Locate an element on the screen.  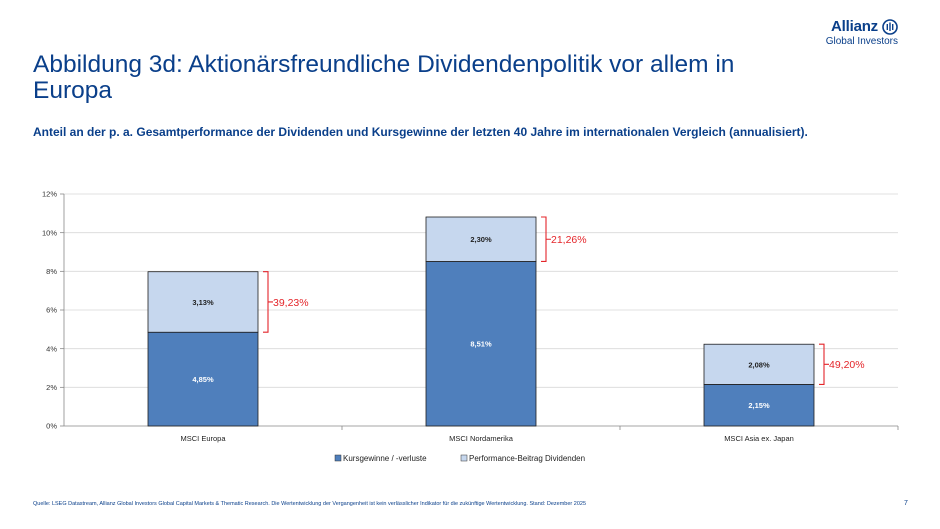
y-tick-label: 4% is located at coordinates (51, 348).